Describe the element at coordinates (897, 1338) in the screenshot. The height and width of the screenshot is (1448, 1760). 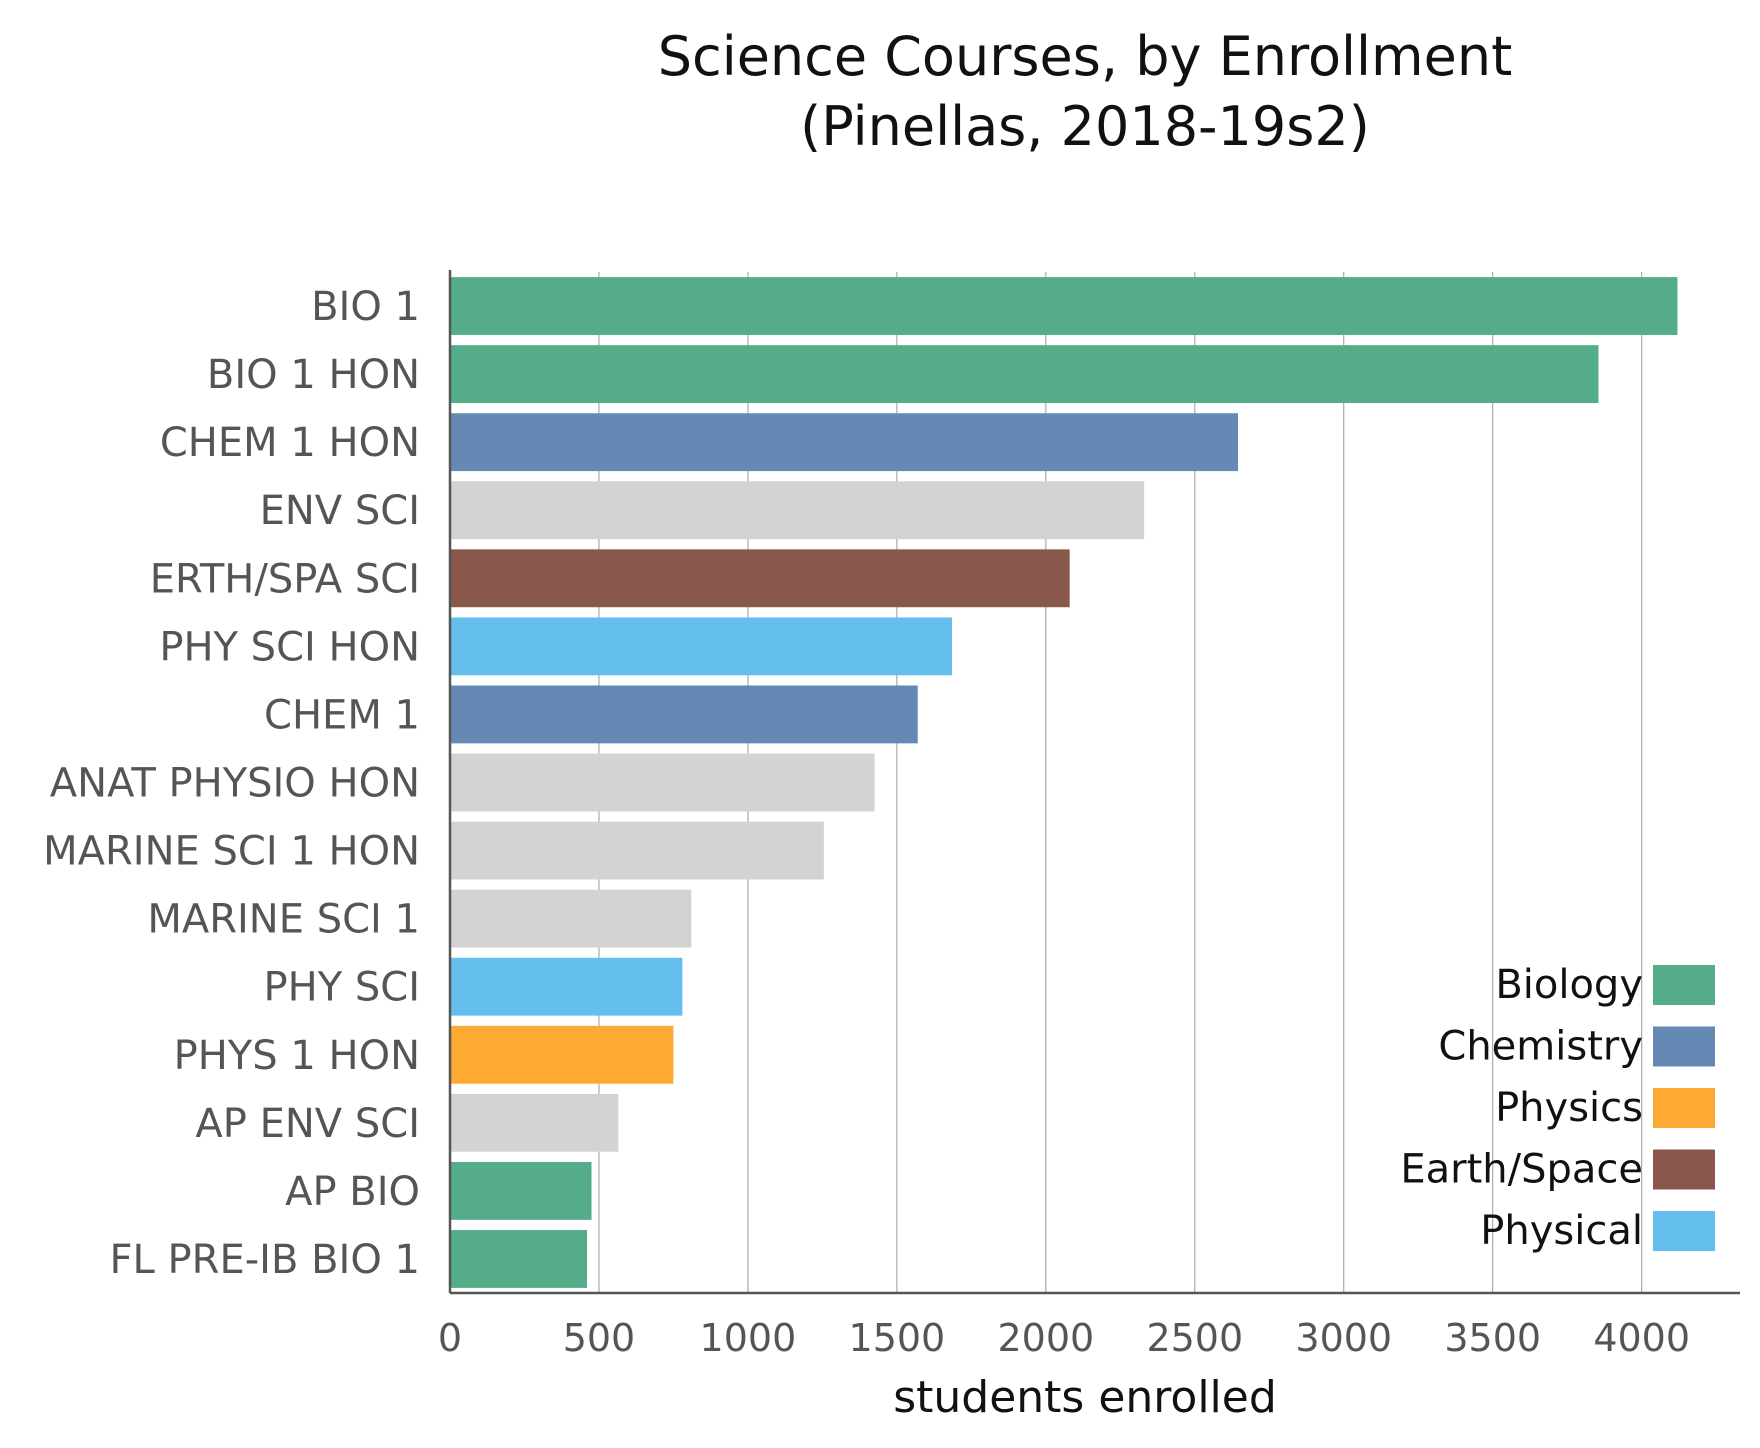
I see `x-tick-label: 1500` at that location.